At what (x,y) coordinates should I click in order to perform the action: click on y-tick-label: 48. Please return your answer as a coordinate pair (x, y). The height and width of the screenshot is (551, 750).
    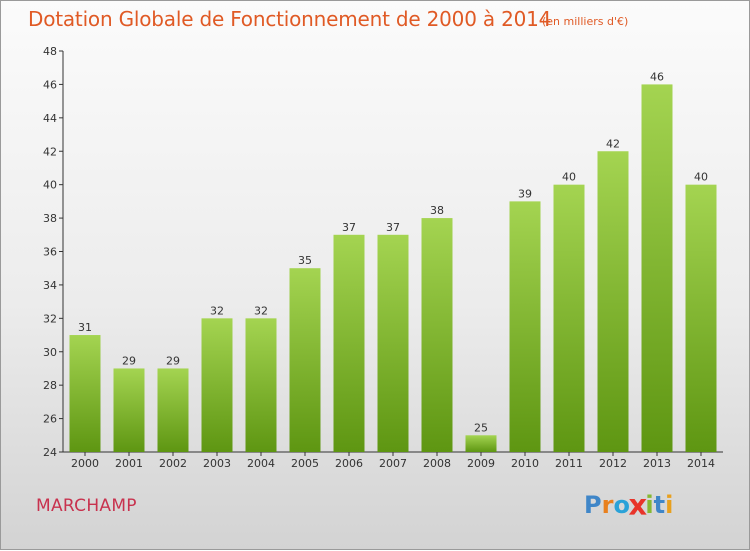
    Looking at the image, I should click on (50, 51).